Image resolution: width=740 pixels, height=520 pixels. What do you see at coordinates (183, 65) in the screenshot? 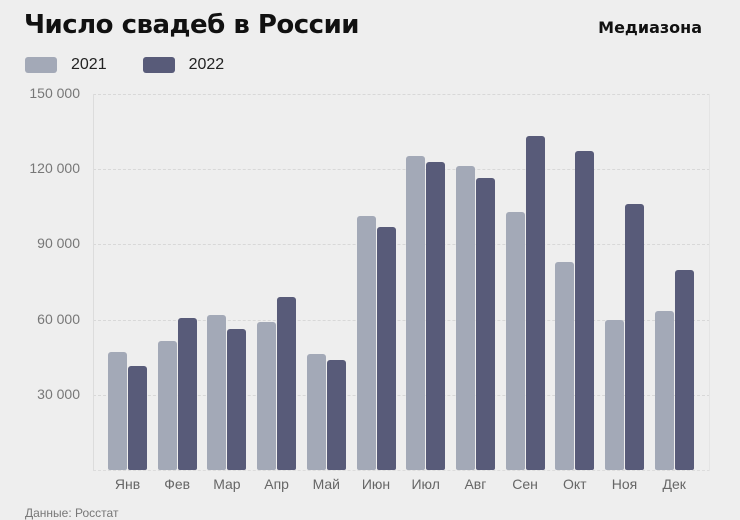
I see `legend-item-2022: 2022` at bounding box center [183, 65].